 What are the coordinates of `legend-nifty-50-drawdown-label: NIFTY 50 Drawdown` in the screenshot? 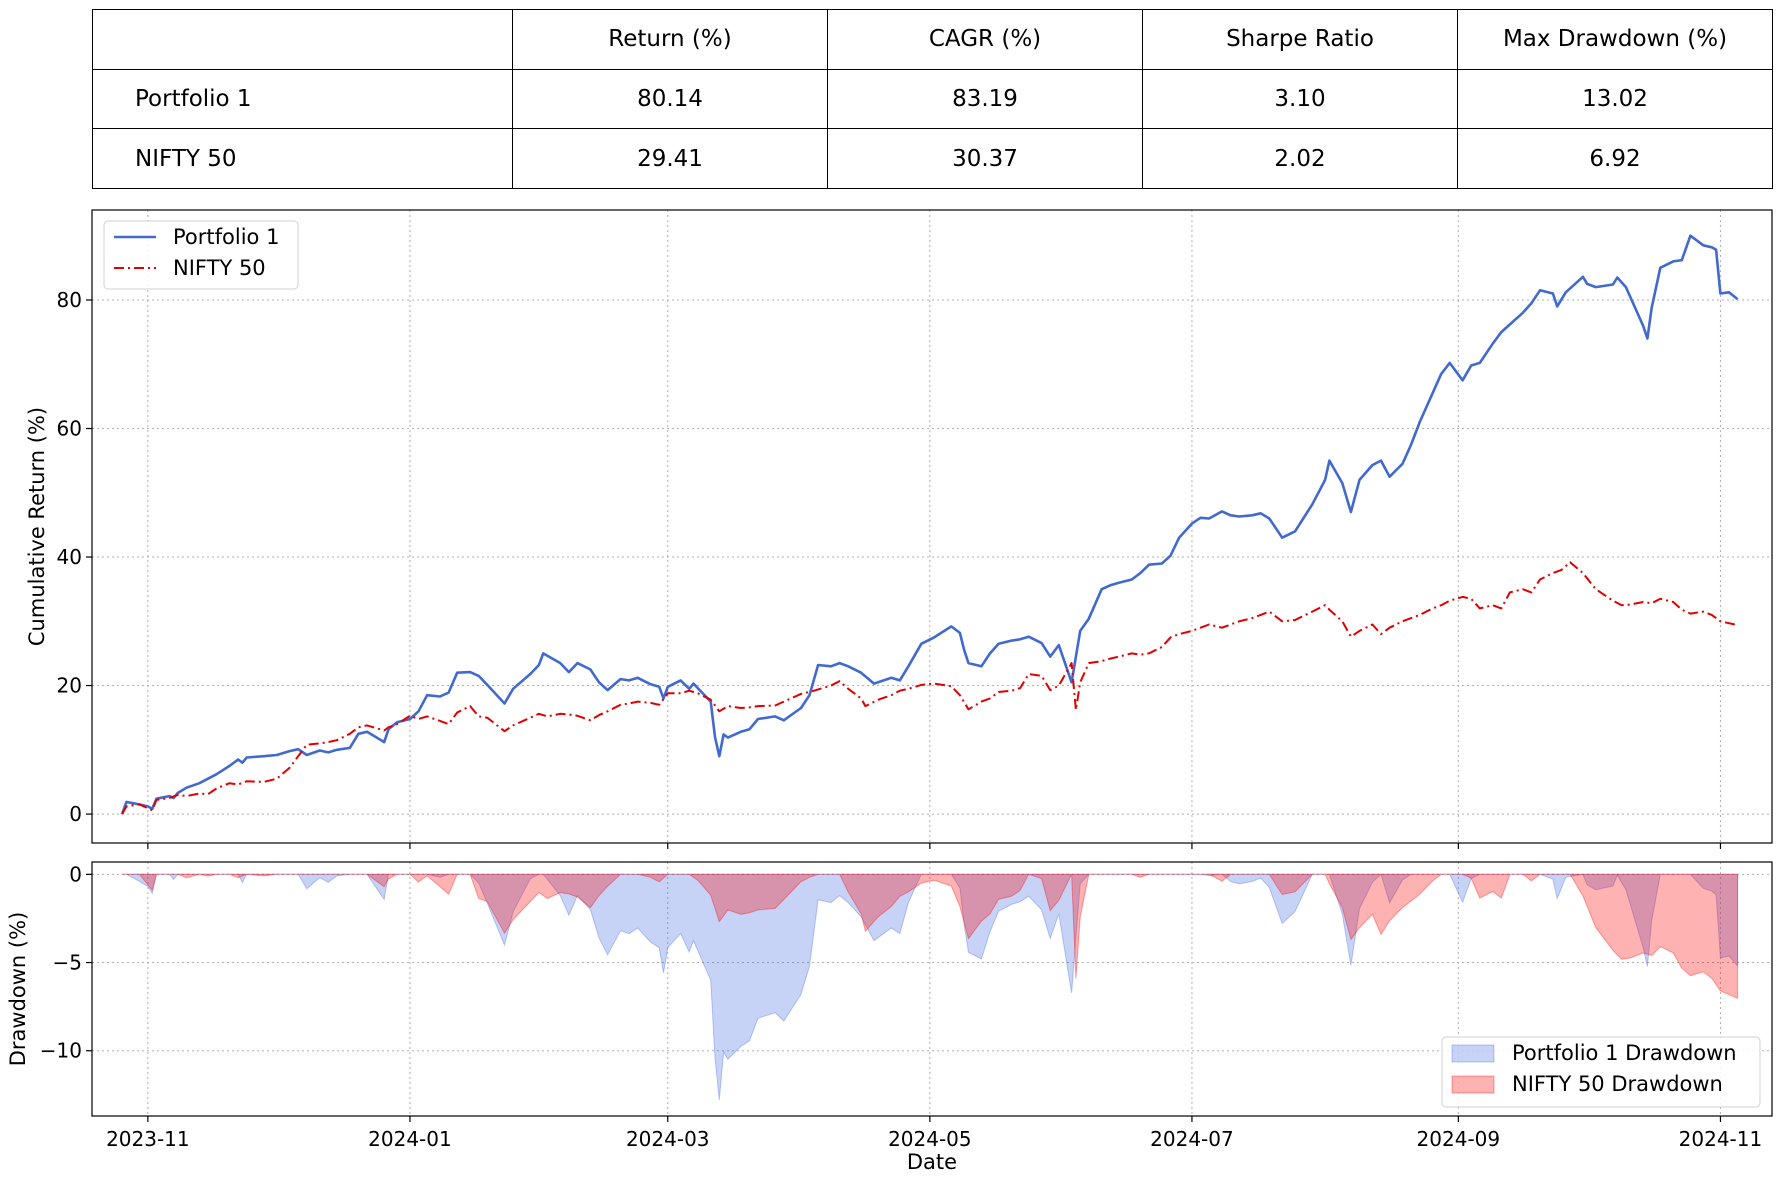 It's located at (1617, 1084).